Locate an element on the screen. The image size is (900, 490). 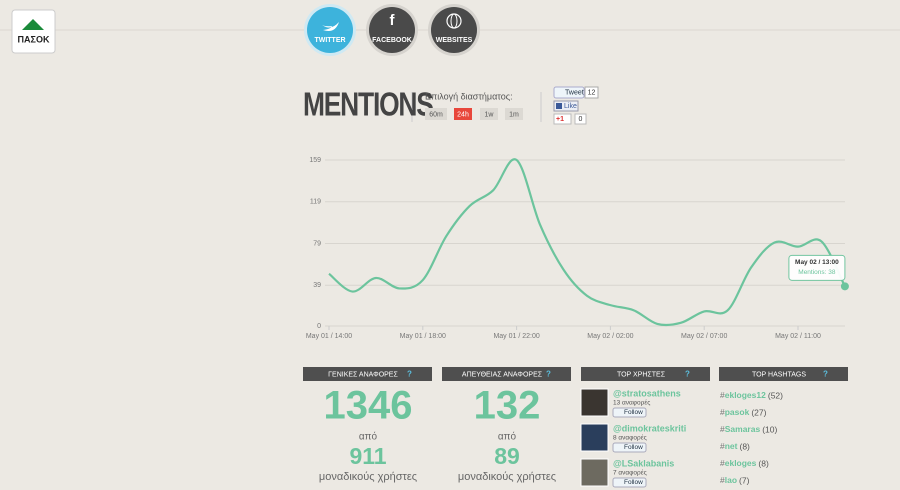
tooltip-title: May 02 / 13:00 is located at coordinates (817, 262).